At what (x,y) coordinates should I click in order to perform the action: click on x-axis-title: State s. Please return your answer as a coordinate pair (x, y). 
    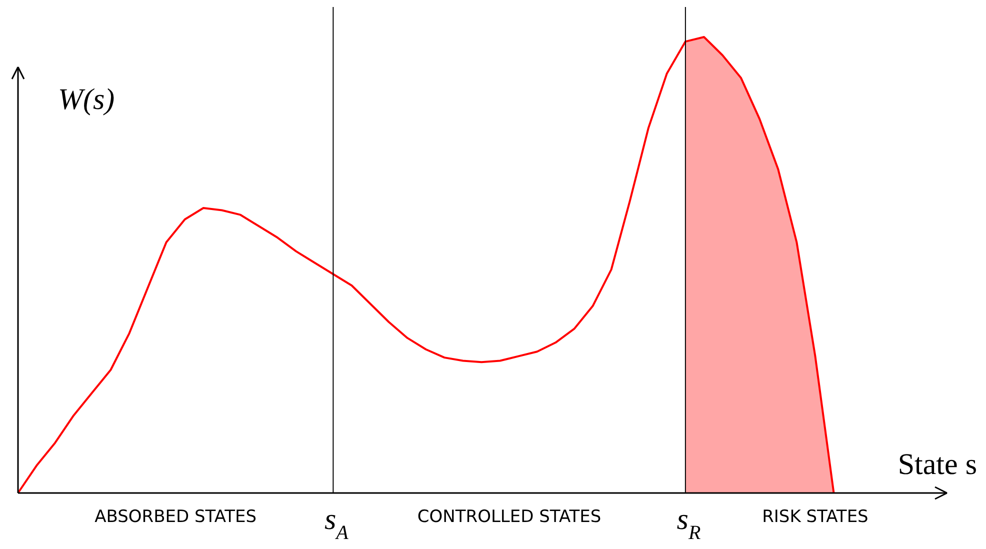
    Looking at the image, I should click on (937, 464).